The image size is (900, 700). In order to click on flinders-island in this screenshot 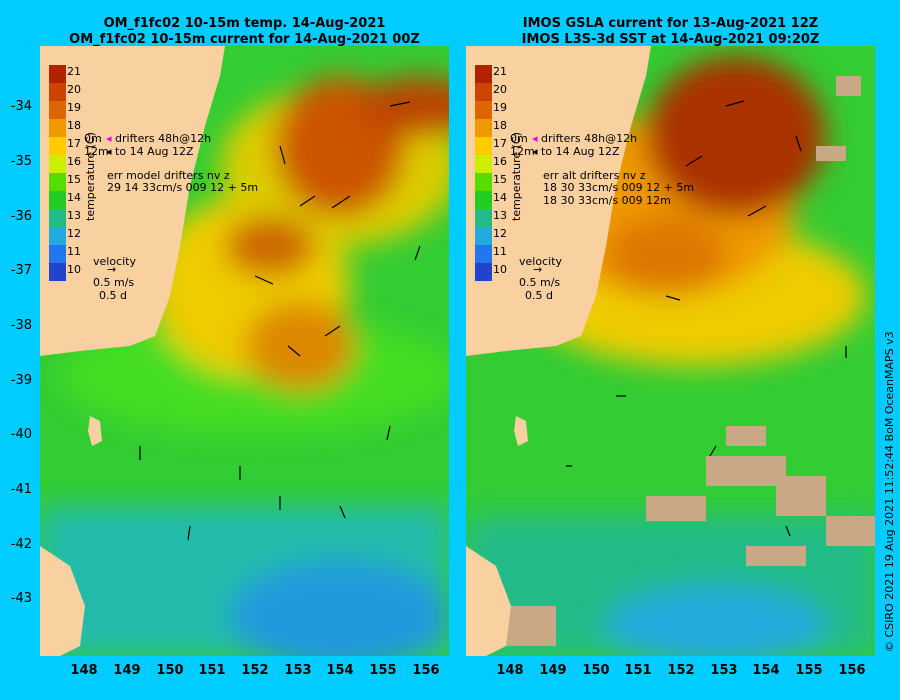, I will do `click(95, 431)`.